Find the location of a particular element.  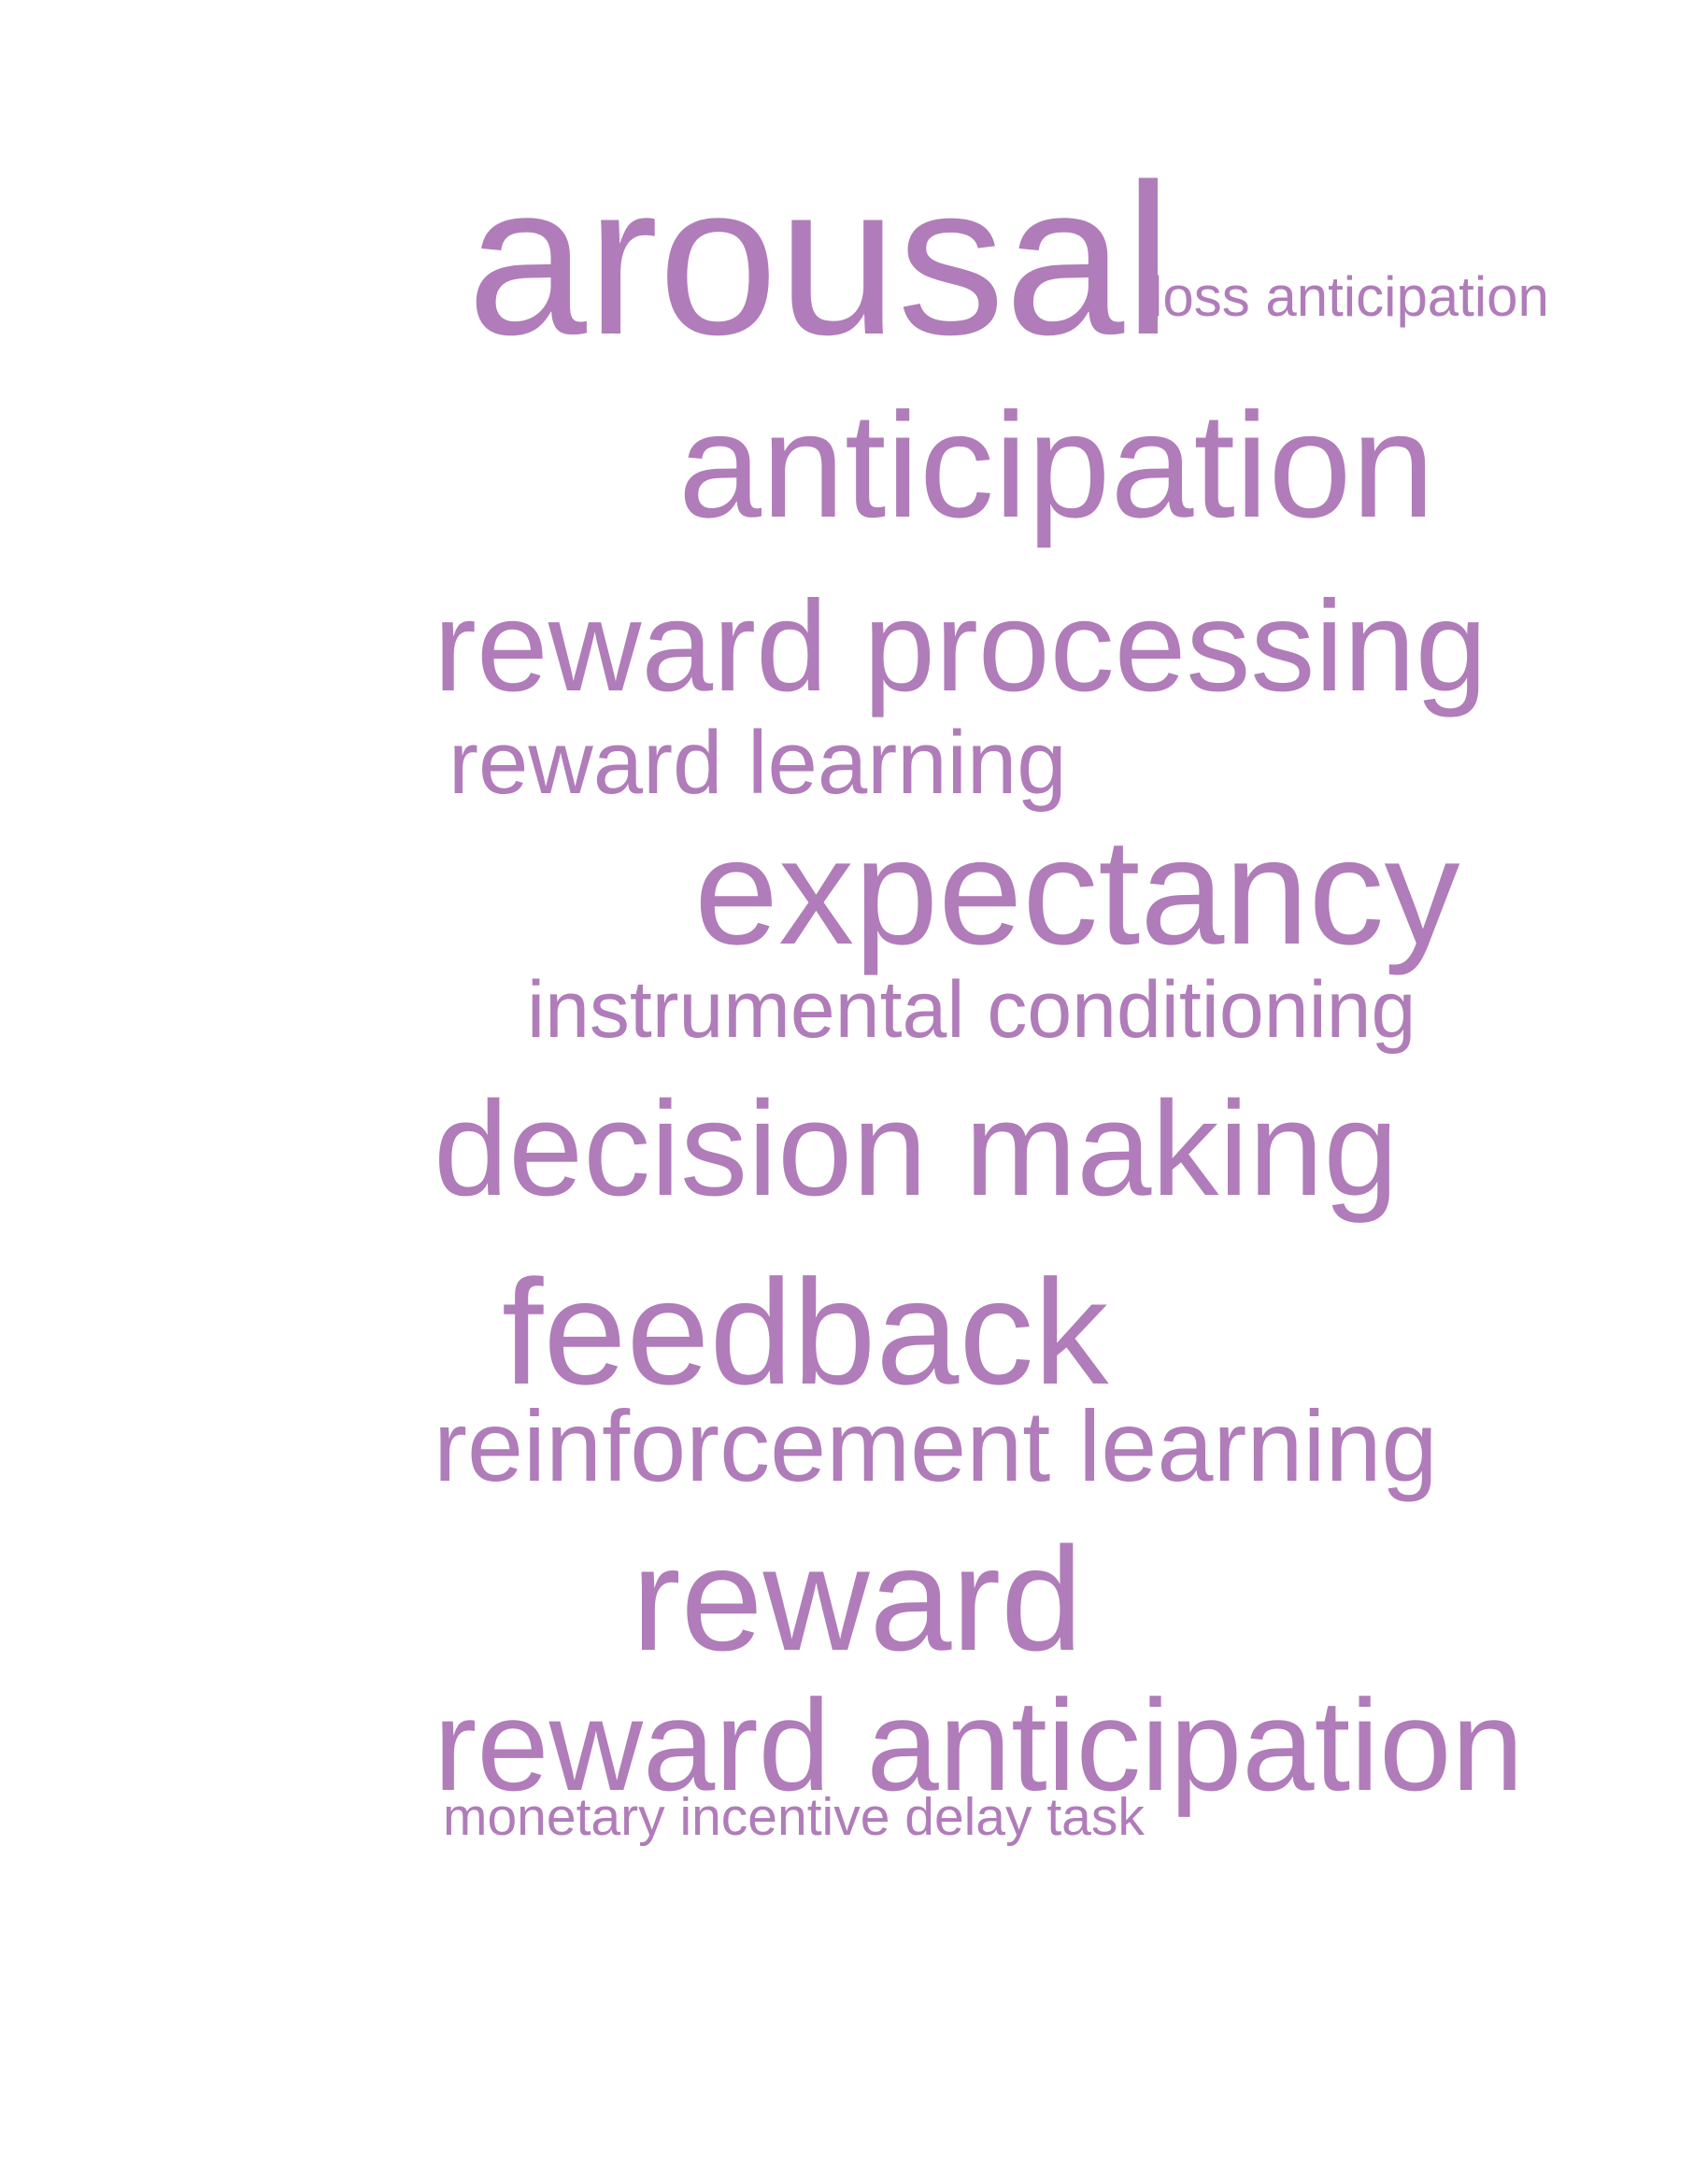

word-expectancy: expectancy is located at coordinates (1077, 891).